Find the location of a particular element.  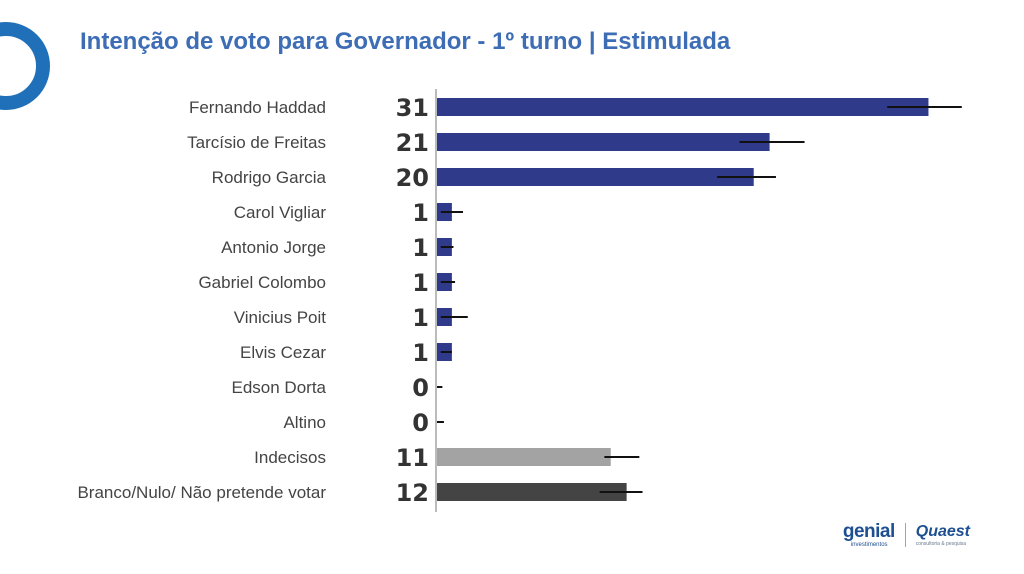

value-label: 31 is located at coordinates (412, 108).